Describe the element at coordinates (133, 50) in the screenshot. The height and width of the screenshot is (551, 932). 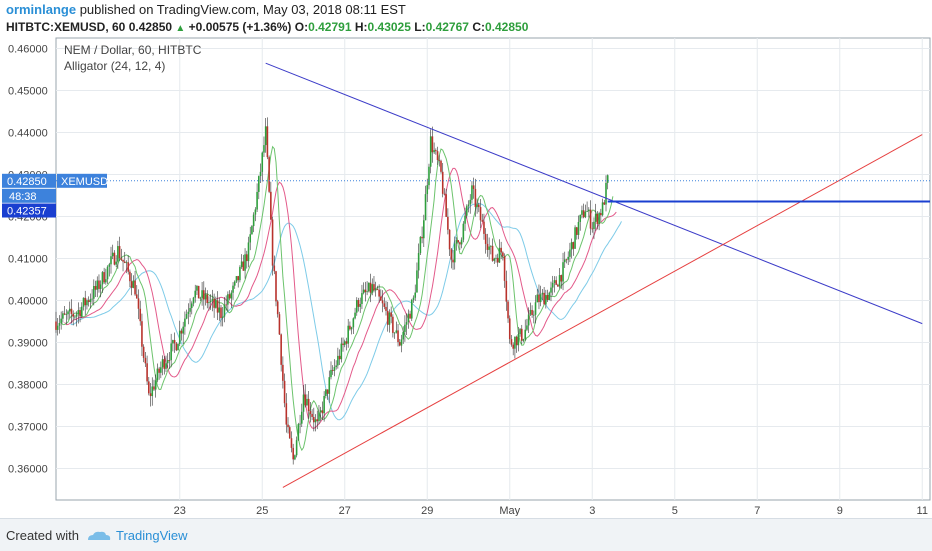
I see `legend-title: NEM / Dollar, 60, HITBTC` at that location.